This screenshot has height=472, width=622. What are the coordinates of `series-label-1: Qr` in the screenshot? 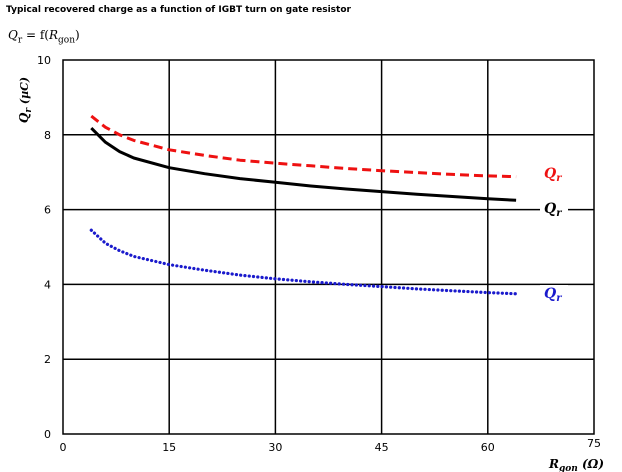 It's located at (553, 175).